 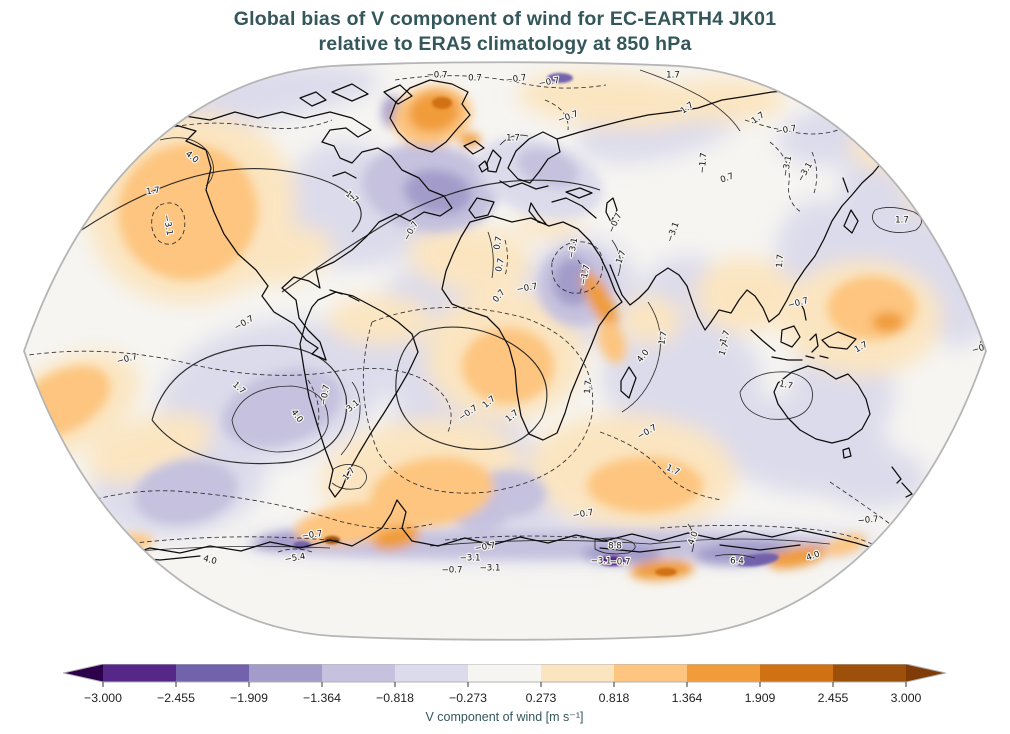 I want to click on colorbar-tick-label: −0.273, so click(x=468, y=698).